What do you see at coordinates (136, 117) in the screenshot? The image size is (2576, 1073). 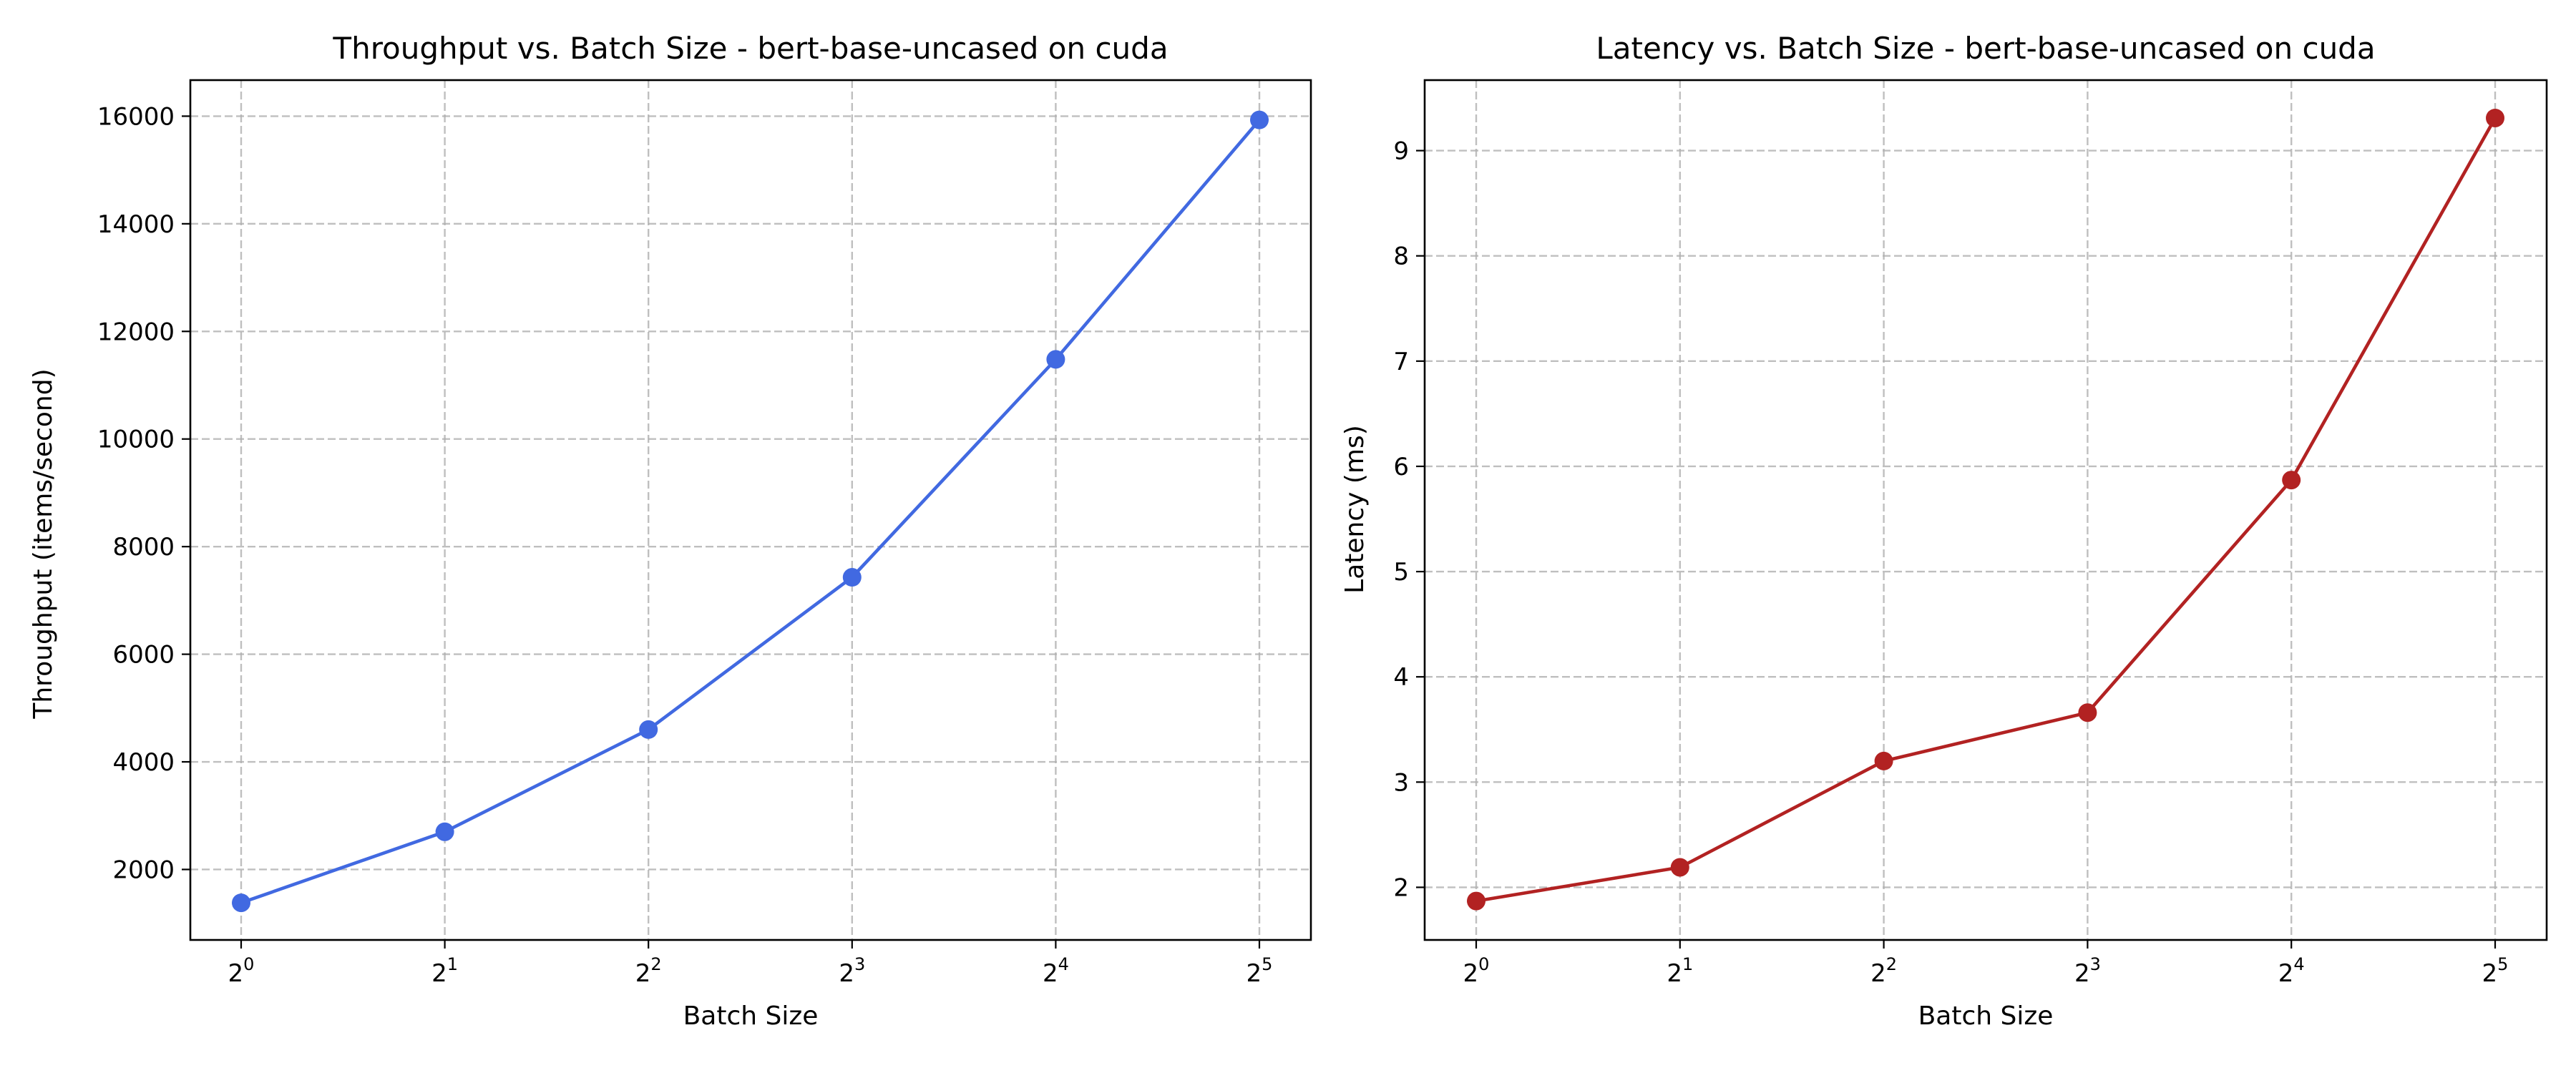 I see `y-tick-label: 16000` at bounding box center [136, 117].